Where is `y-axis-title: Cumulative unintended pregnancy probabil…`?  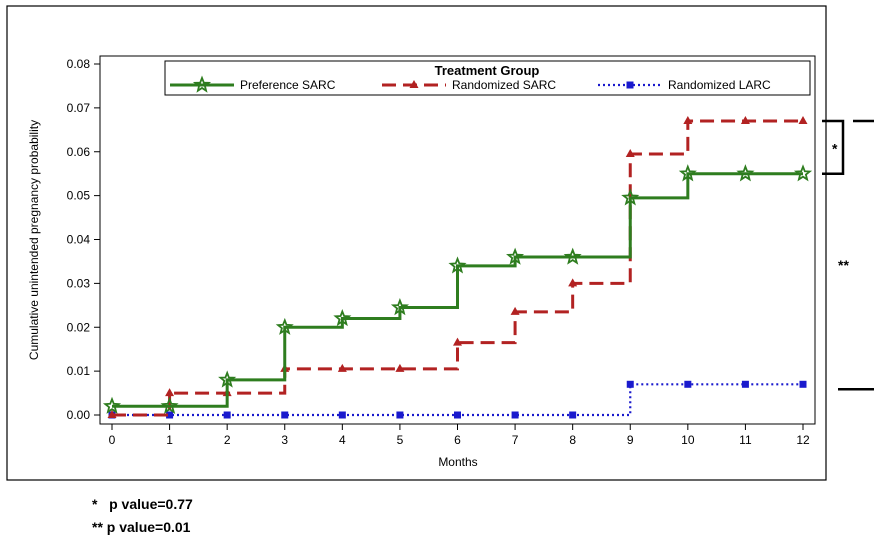
y-axis-title: Cumulative unintended pregnancy probabil… is located at coordinates (34, 240).